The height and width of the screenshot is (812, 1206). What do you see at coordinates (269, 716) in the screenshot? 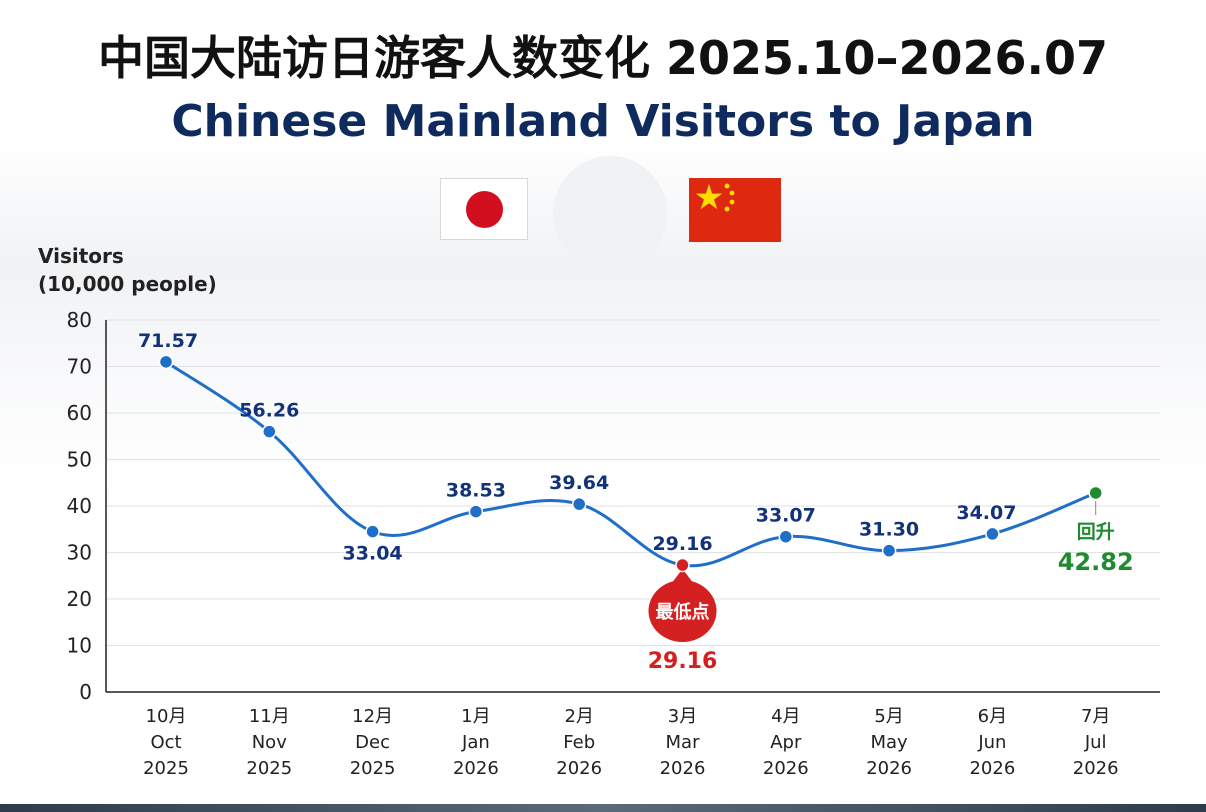
I see `x-tick-label-month: 11月` at bounding box center [269, 716].